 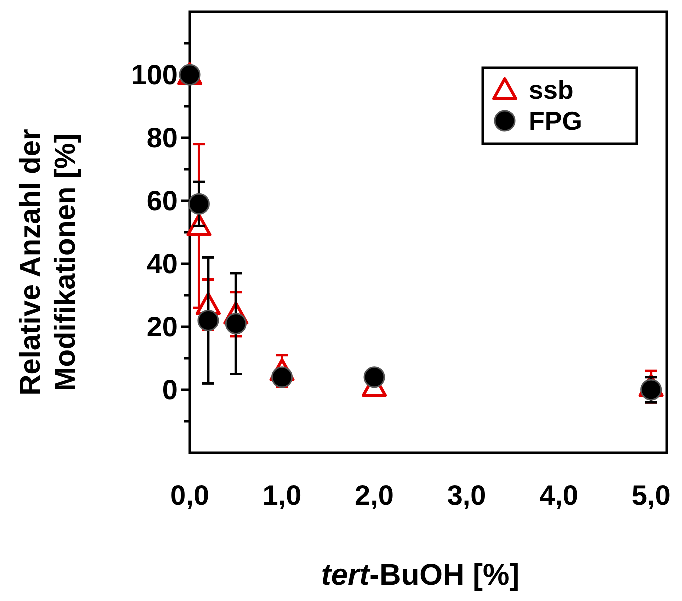 What do you see at coordinates (282, 495) in the screenshot?
I see `x-tick-label: 1,0` at bounding box center [282, 495].